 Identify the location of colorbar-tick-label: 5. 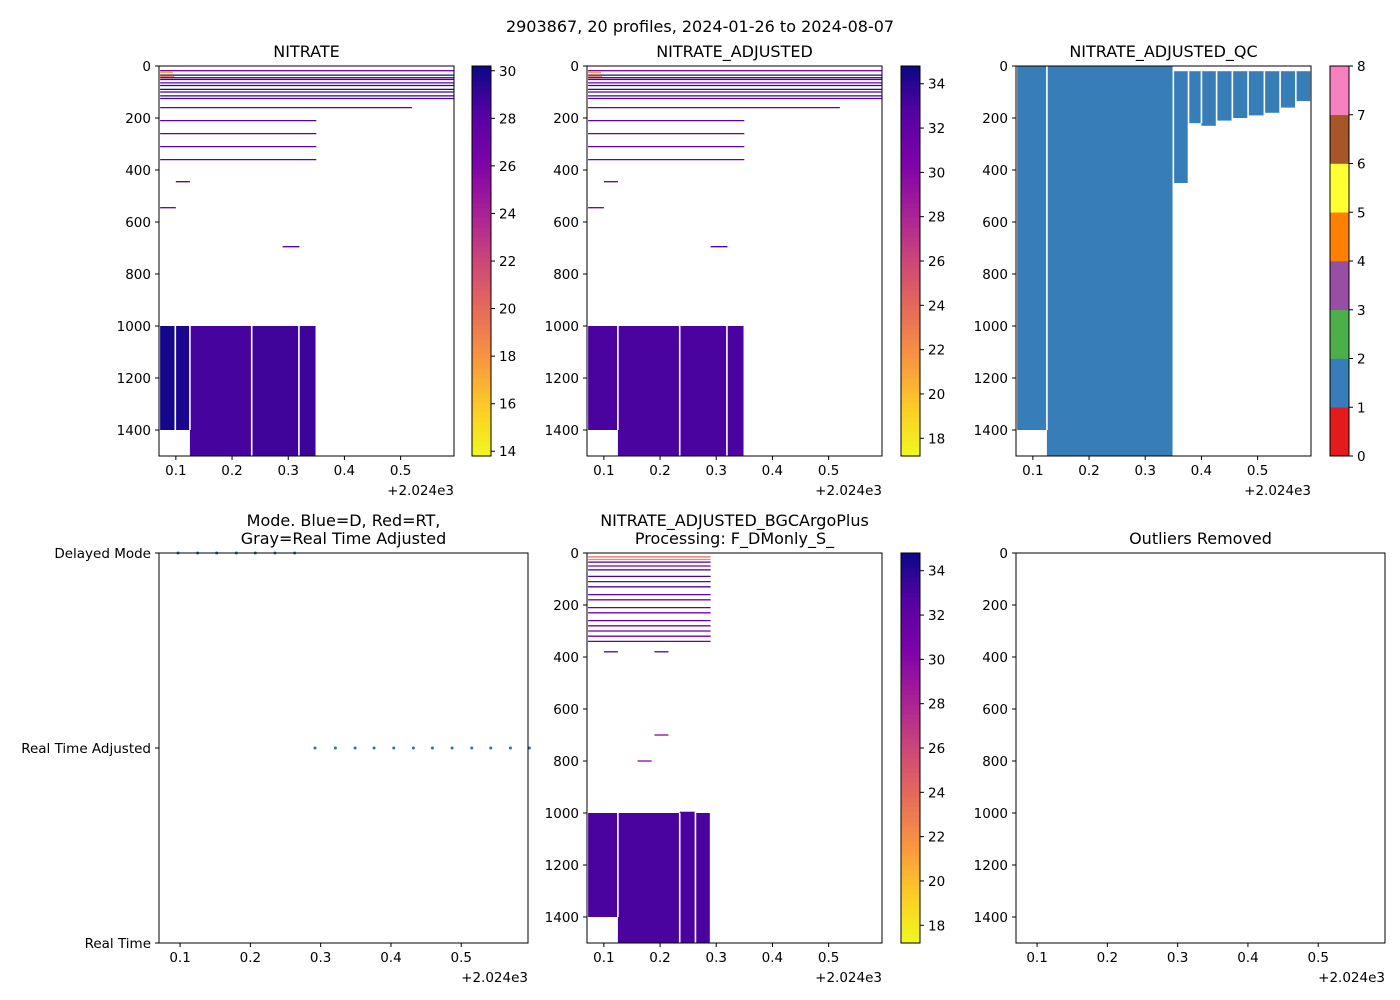
(1361, 213).